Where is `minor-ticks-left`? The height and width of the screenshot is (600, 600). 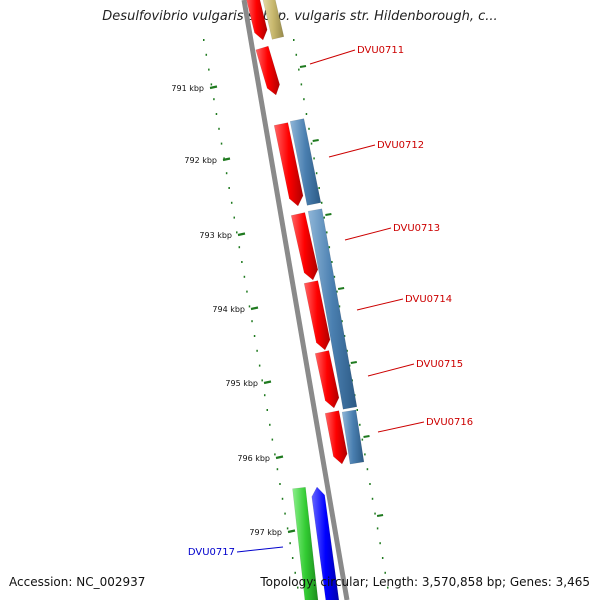 minor-ticks-left is located at coordinates (251, 314).